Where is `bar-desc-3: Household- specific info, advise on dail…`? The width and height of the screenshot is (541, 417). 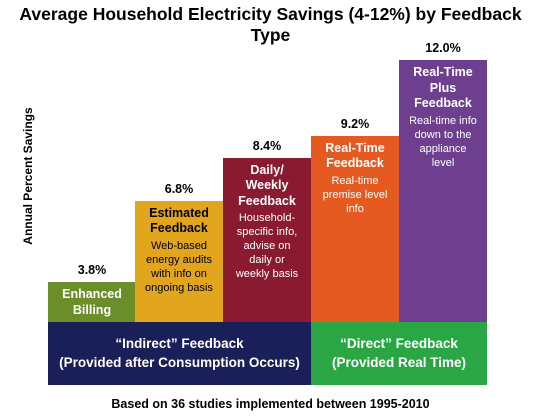 bar-desc-3: Household- specific info, advise on dail… is located at coordinates (267, 246).